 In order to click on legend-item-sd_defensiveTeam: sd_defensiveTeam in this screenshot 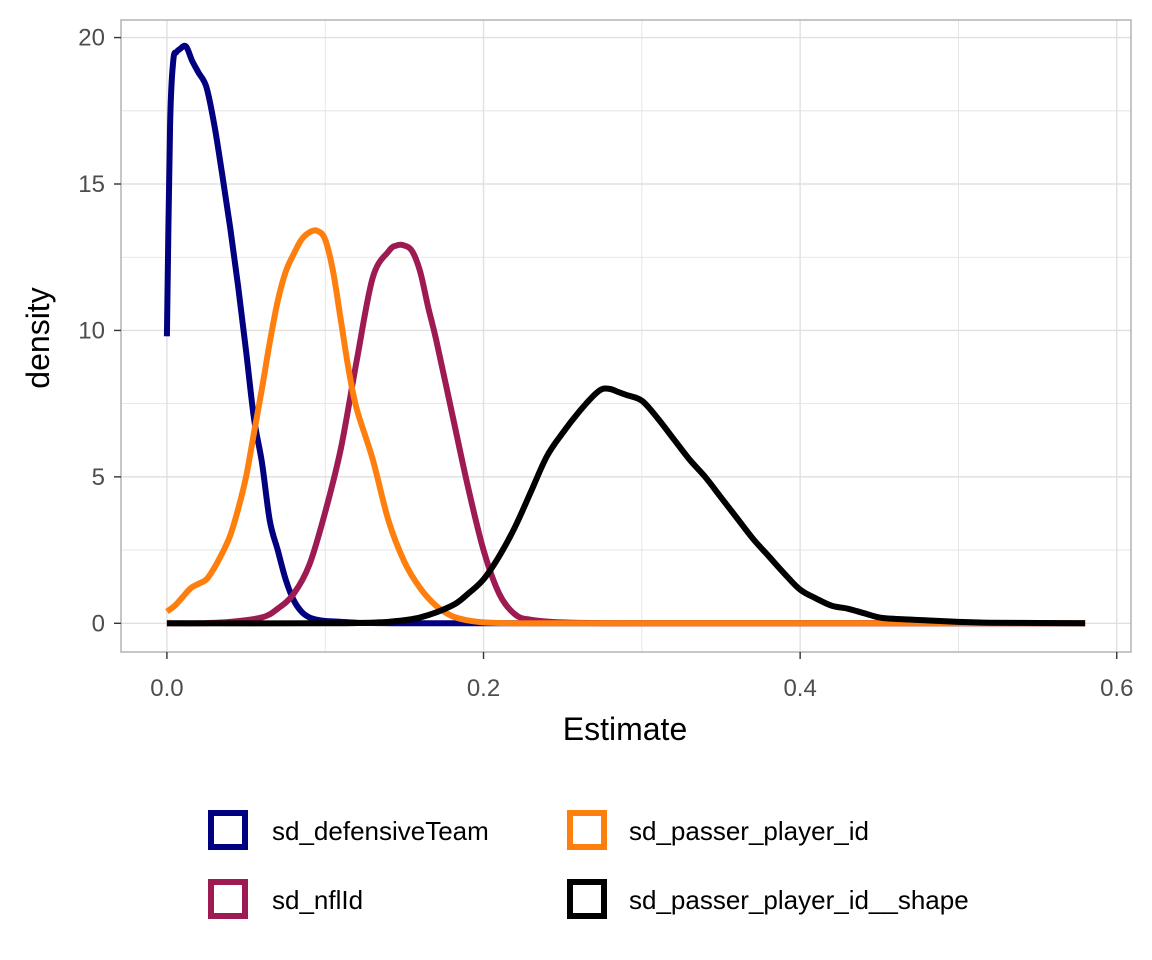, I will do `click(348, 830)`.